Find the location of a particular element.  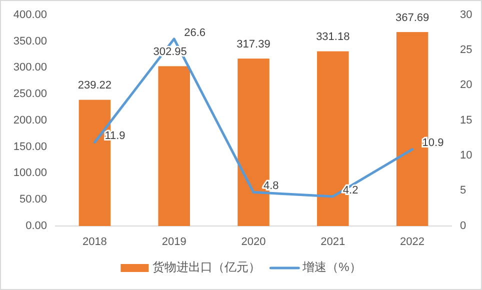

x-tick-label: 2018 is located at coordinates (94, 242).